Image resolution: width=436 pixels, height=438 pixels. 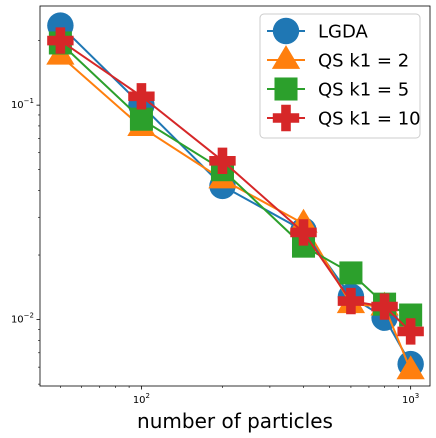 What do you see at coordinates (363, 90) in the screenshot?
I see `legend-label: QS k1 = 5` at bounding box center [363, 90].